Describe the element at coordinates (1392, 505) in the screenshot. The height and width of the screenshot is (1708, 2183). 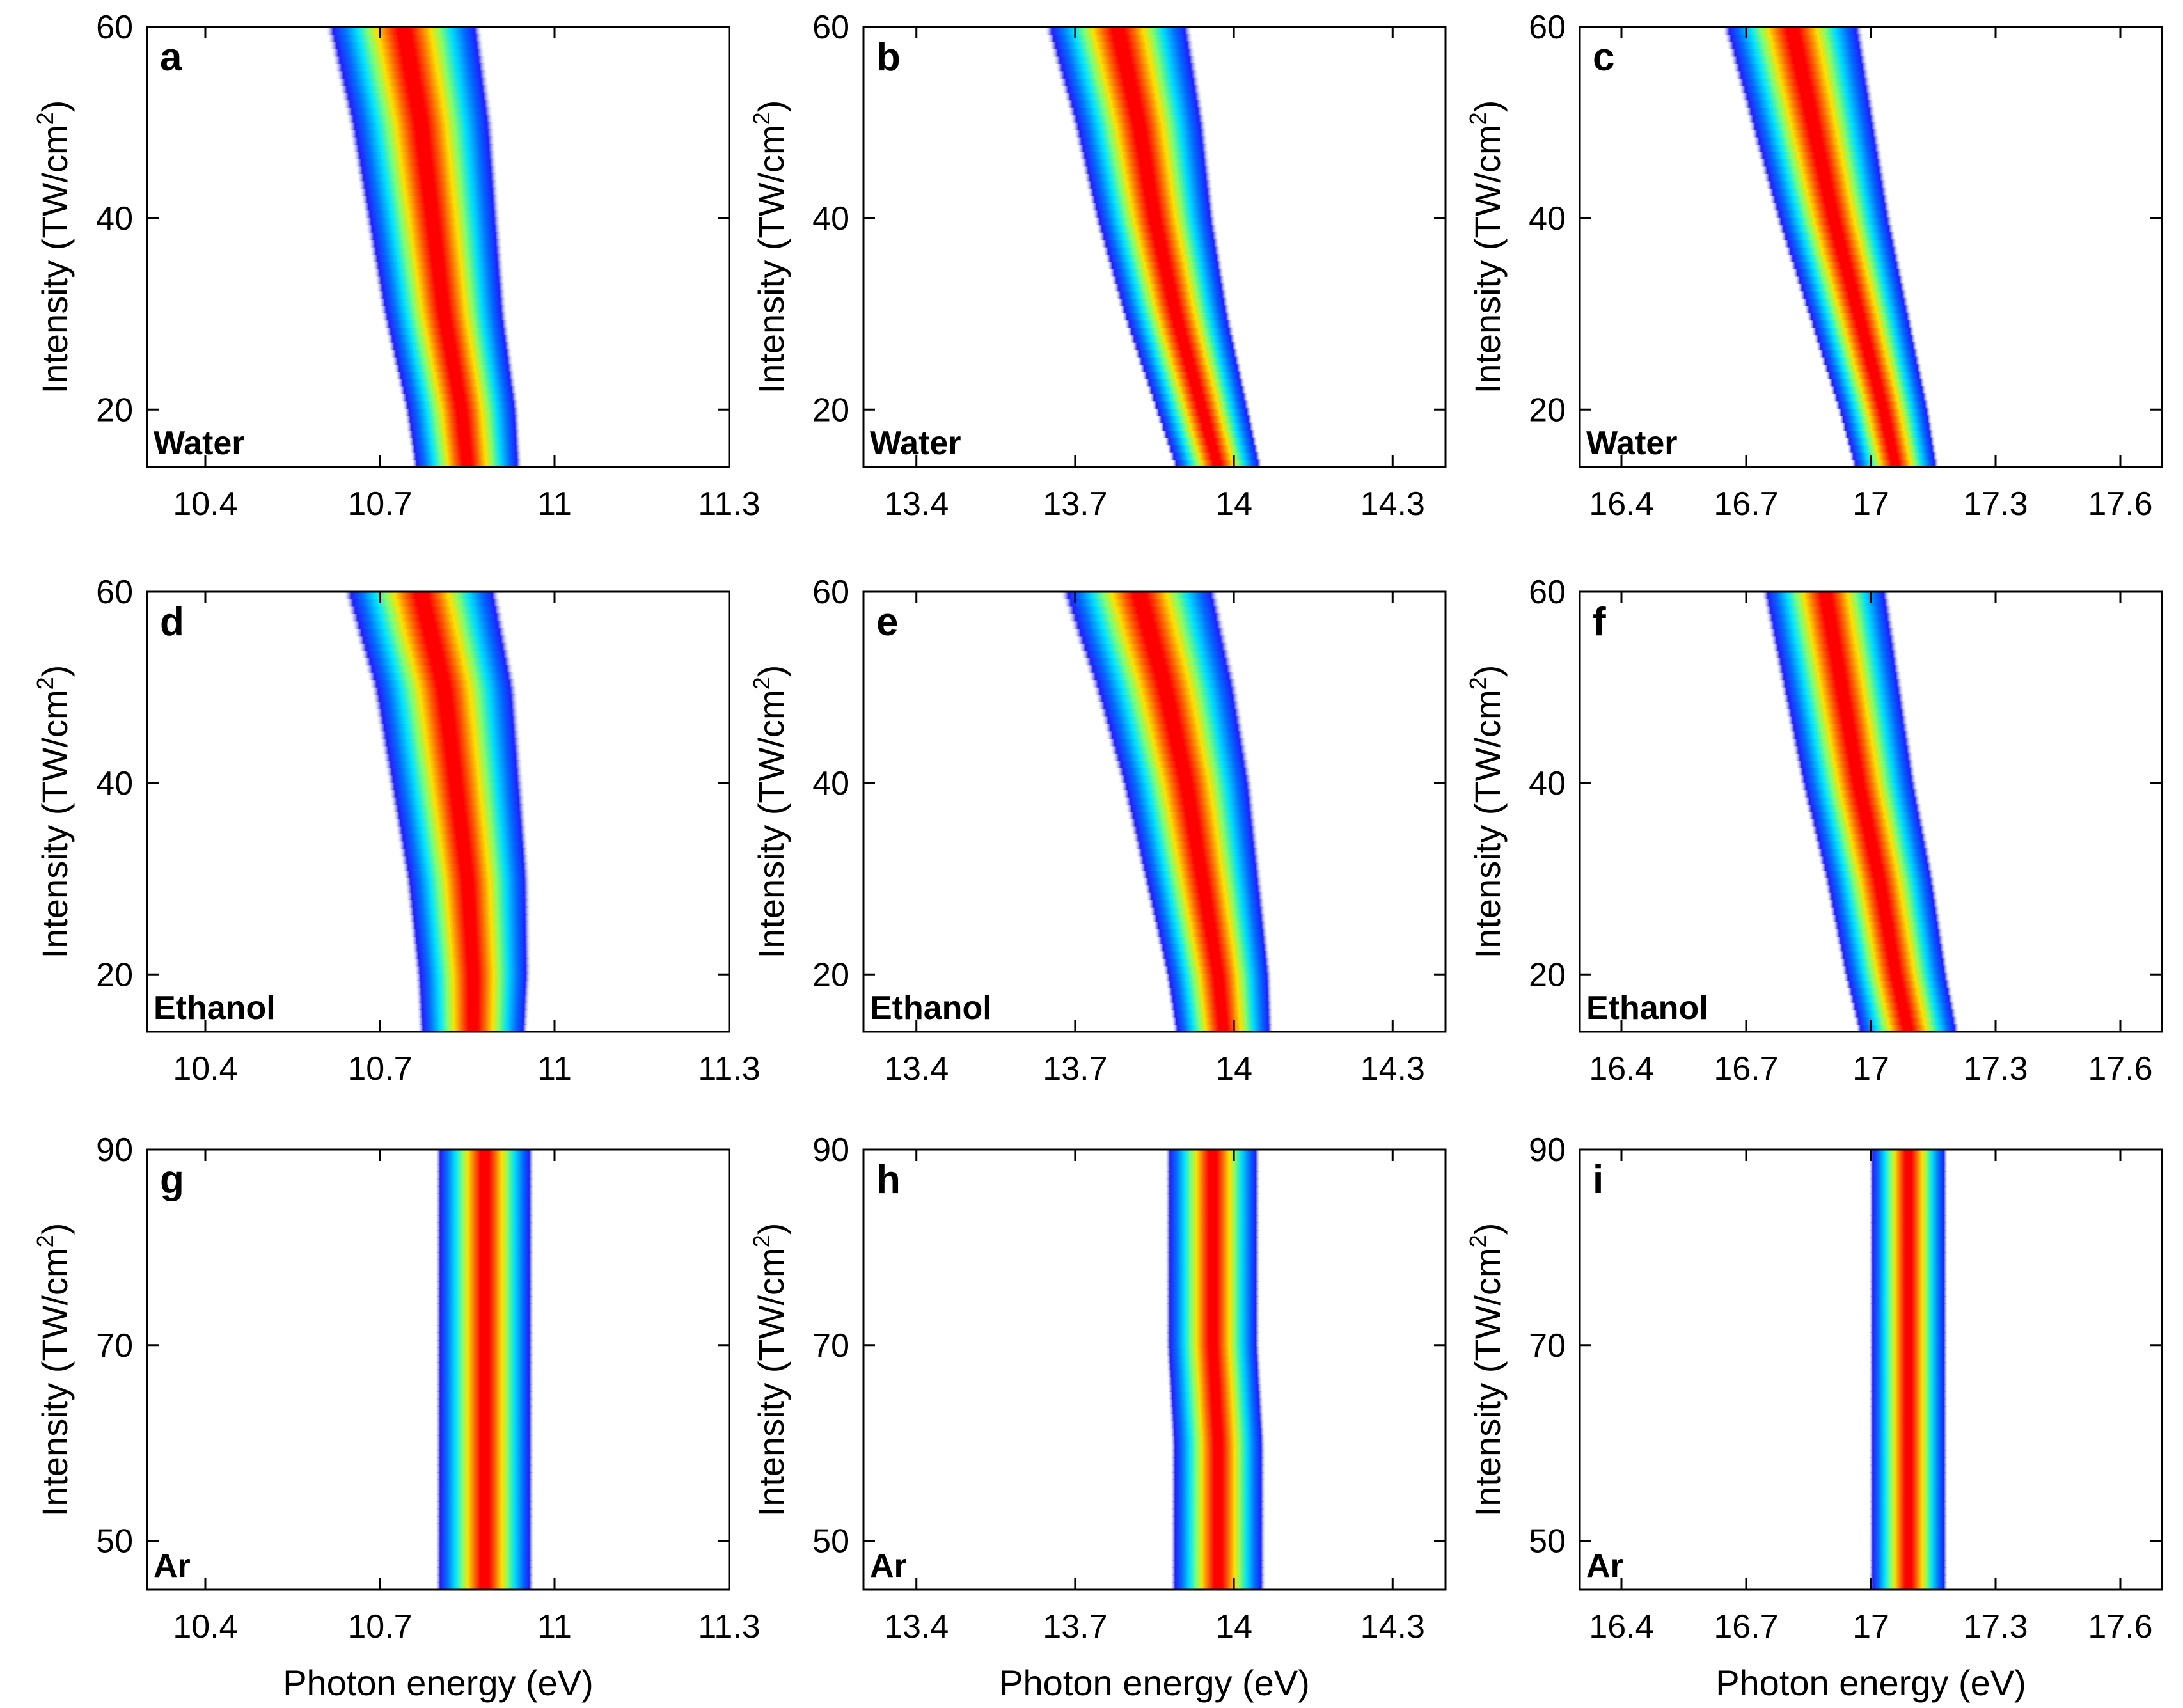
I see `x-tick-label: 14.3` at that location.